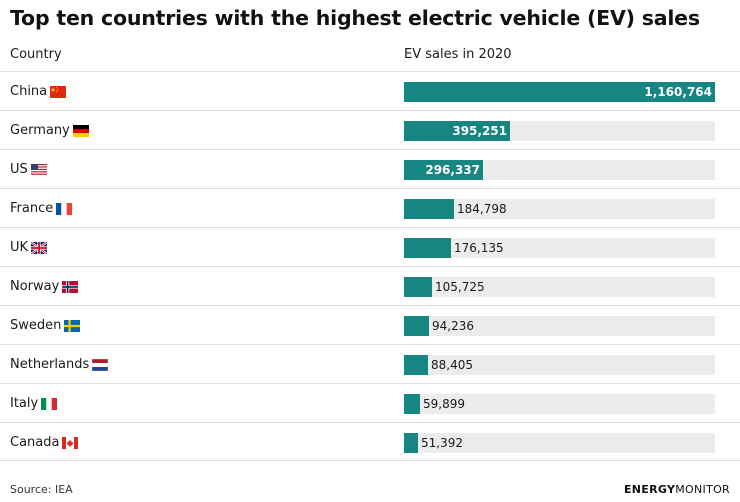 The height and width of the screenshot is (502, 740). What do you see at coordinates (453, 326) in the screenshot?
I see `data-label-sweden: 94,236` at bounding box center [453, 326].